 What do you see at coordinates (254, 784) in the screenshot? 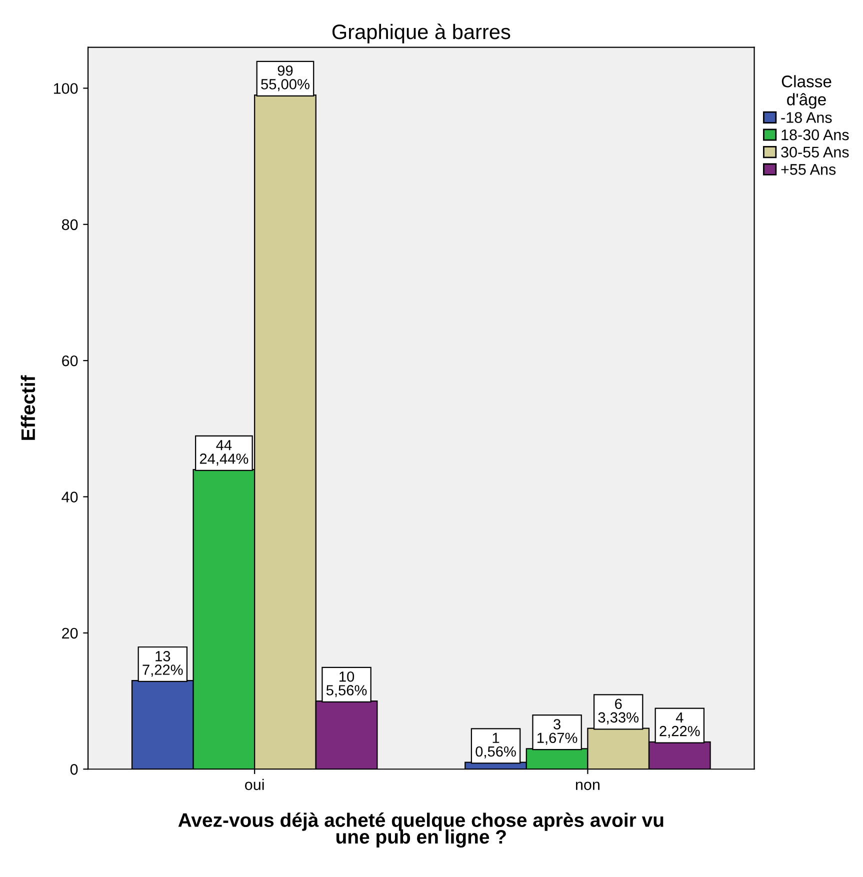
I see `x-tick-label: oui` at bounding box center [254, 784].